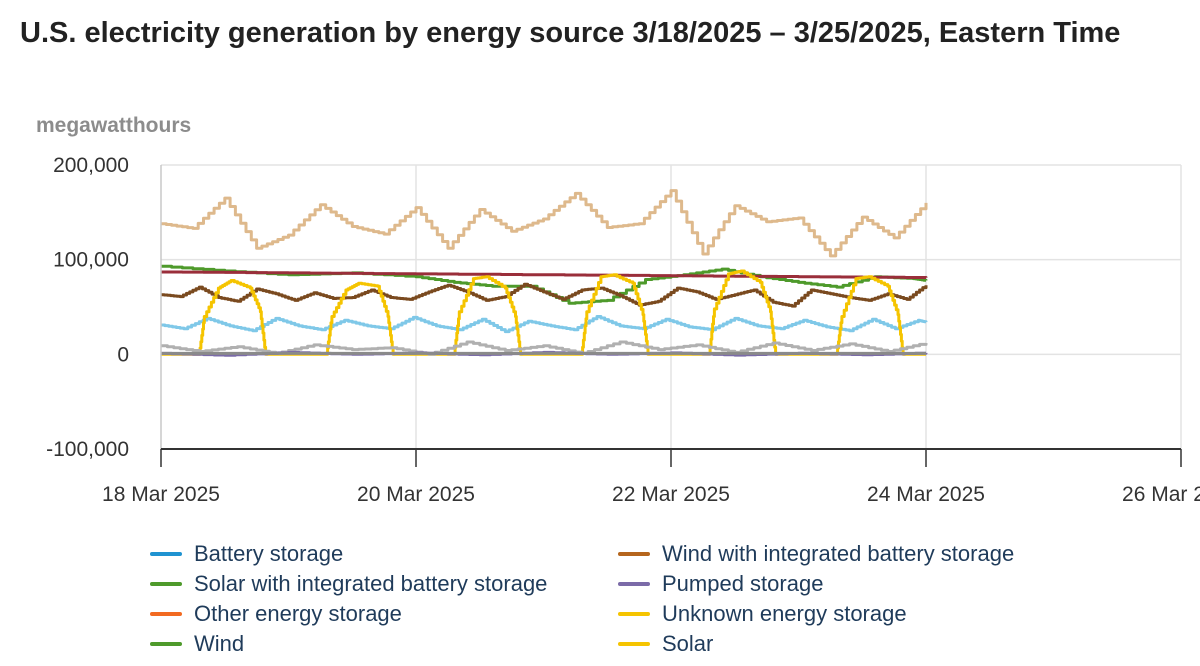 The width and height of the screenshot is (1200, 666). Describe the element at coordinates (688, 643) in the screenshot. I see `legend-label: Solar` at that location.